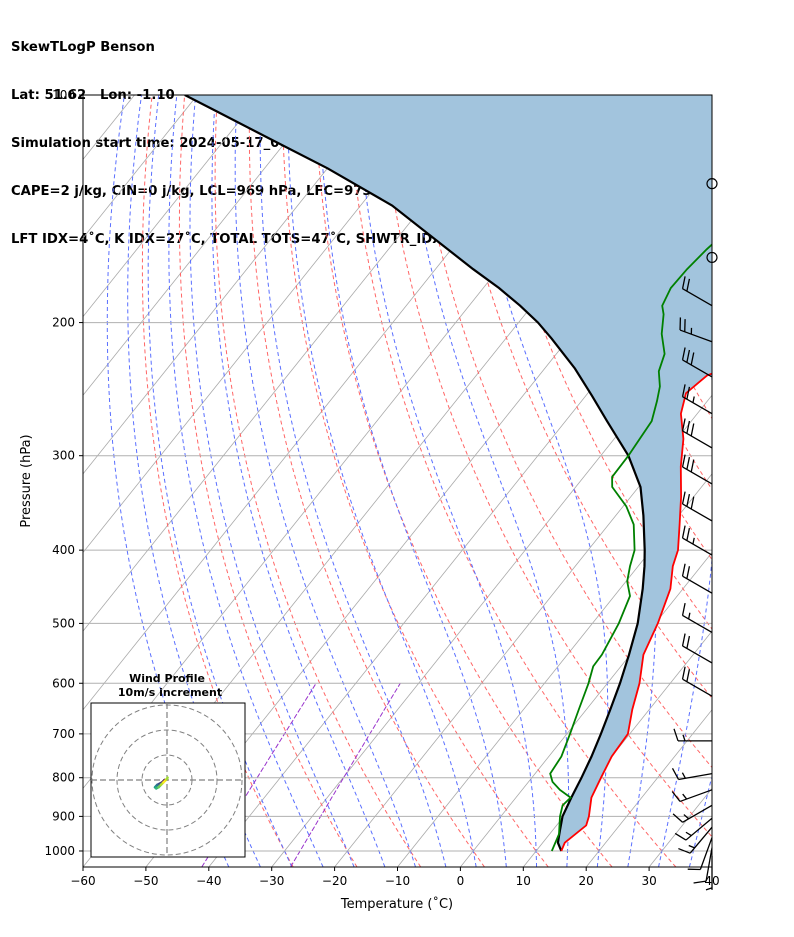 The width and height of the screenshot is (794, 937). What do you see at coordinates (59, 851) in the screenshot?
I see `y-tick-label: 1000` at bounding box center [59, 851].